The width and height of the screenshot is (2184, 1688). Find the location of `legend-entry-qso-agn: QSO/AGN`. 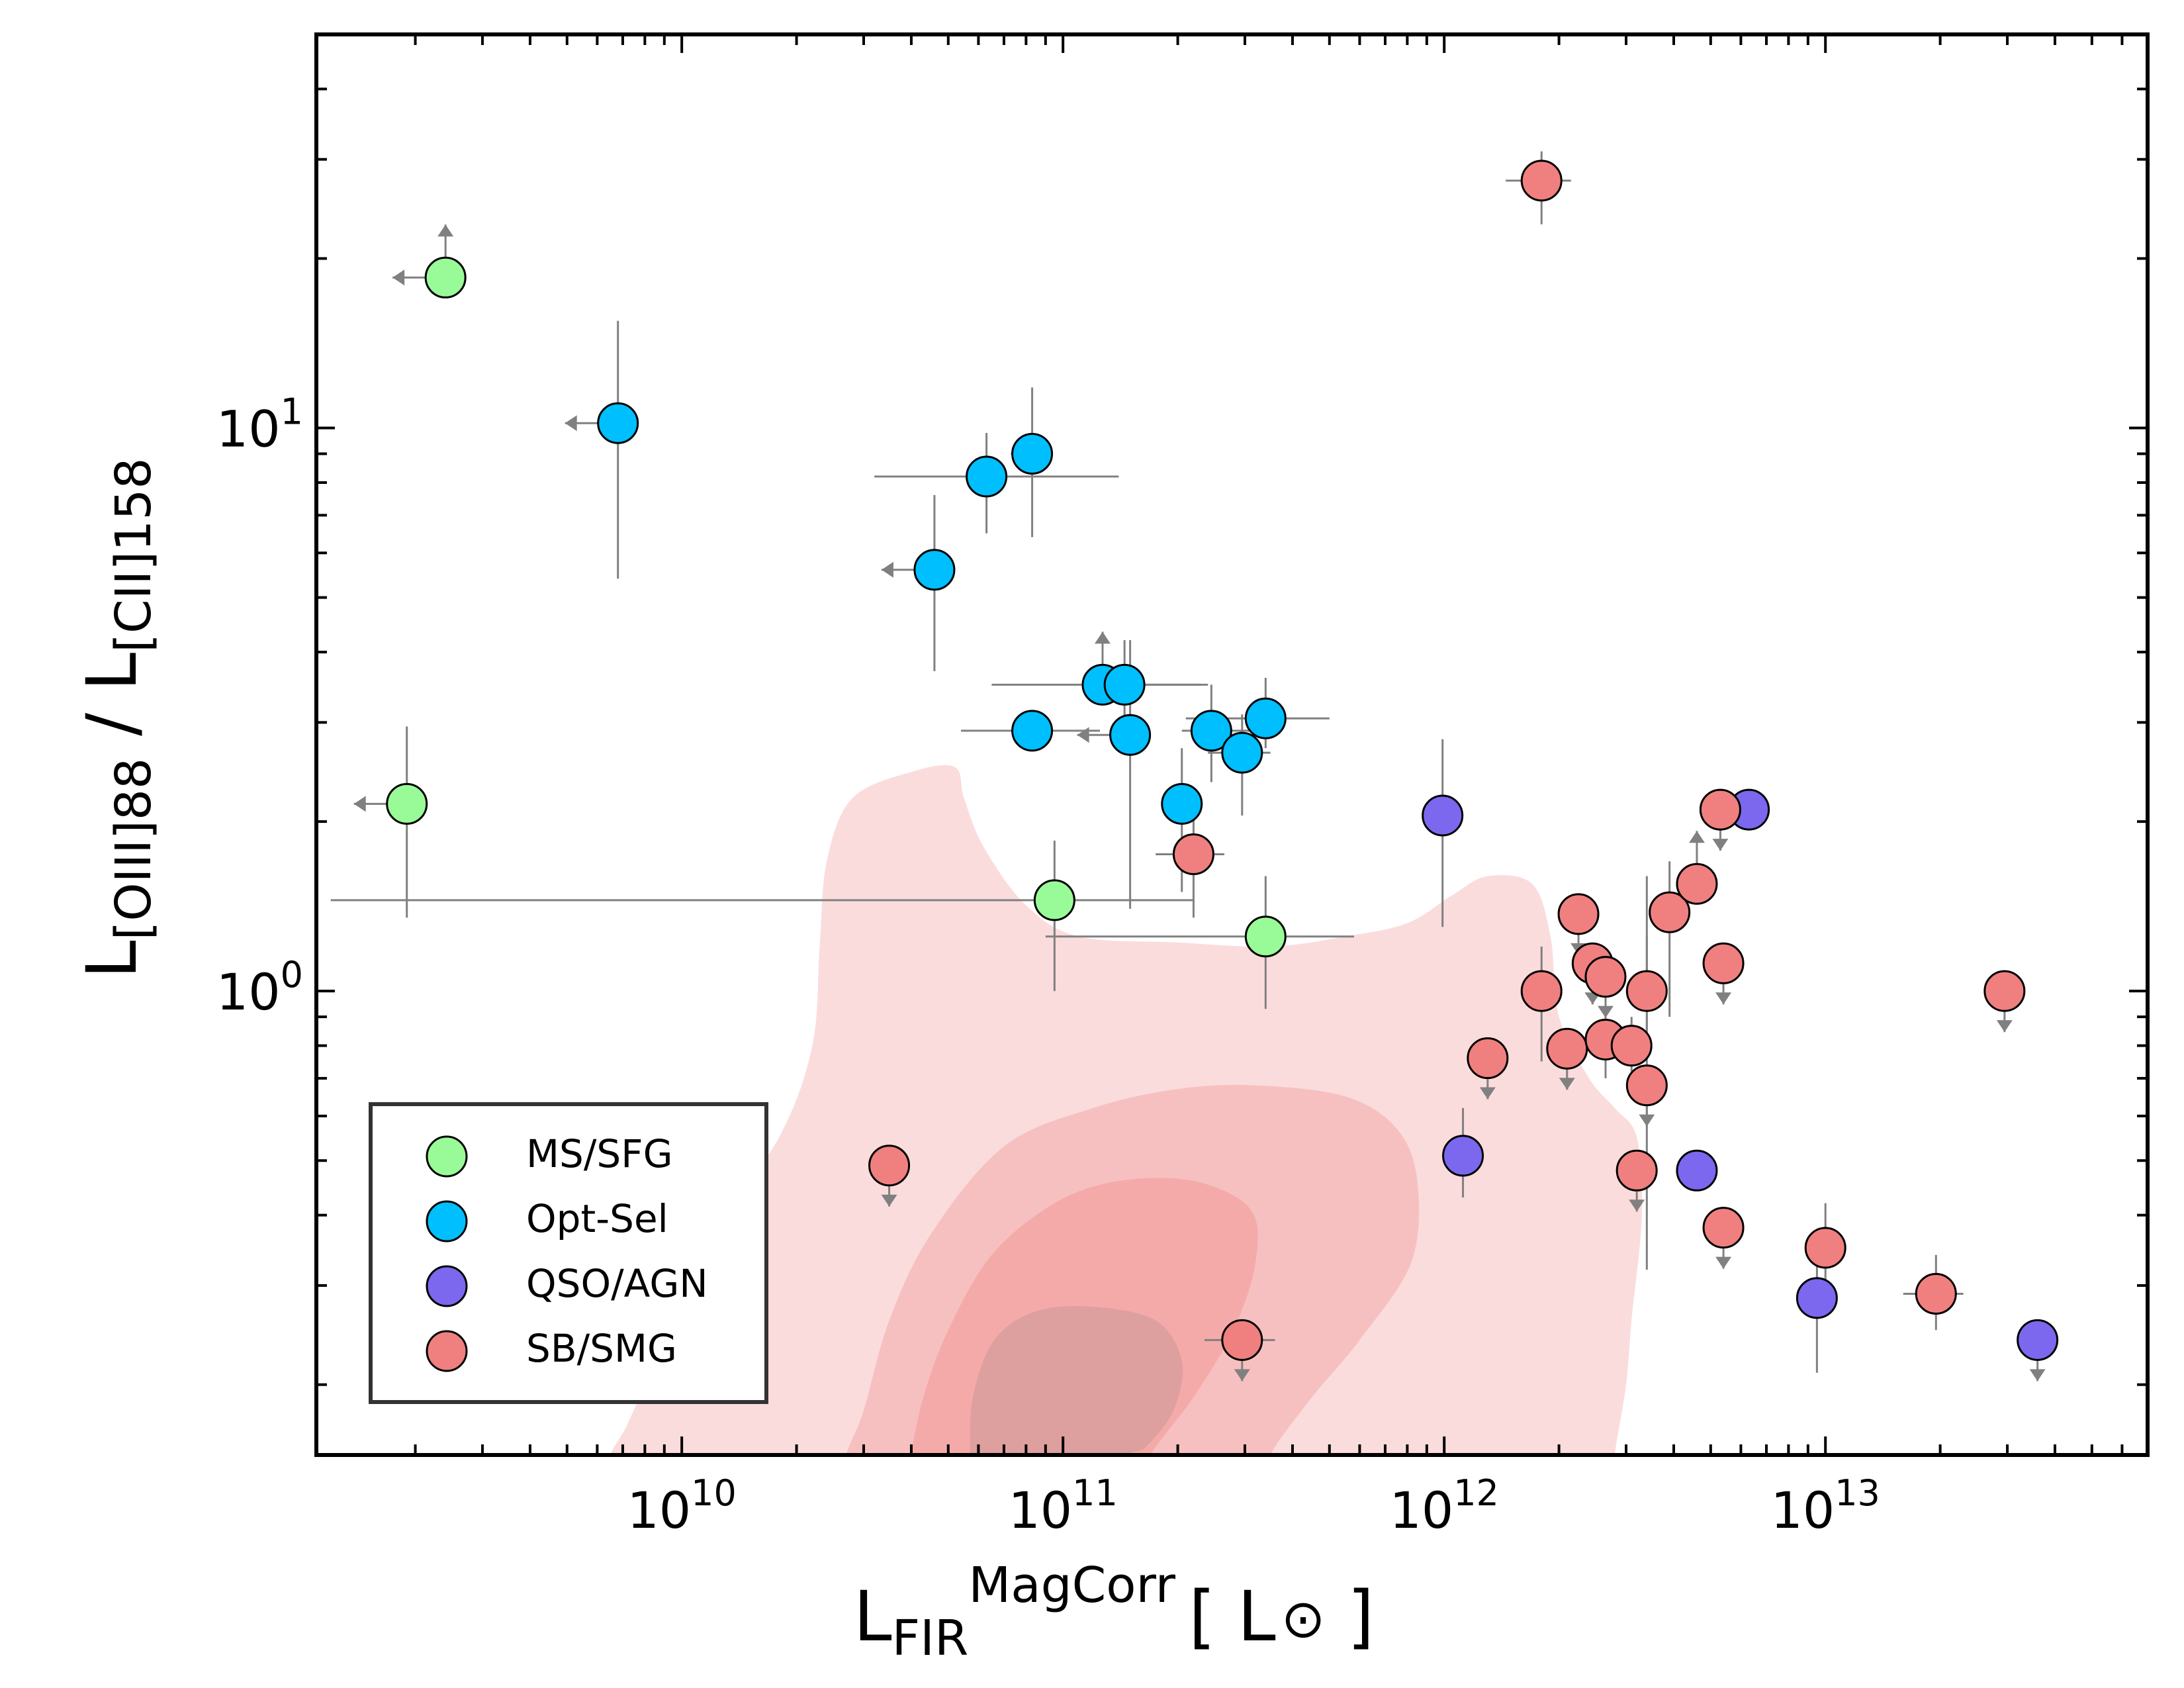

legend-entry-qso-agn: QSO/AGN is located at coordinates (567, 1284).